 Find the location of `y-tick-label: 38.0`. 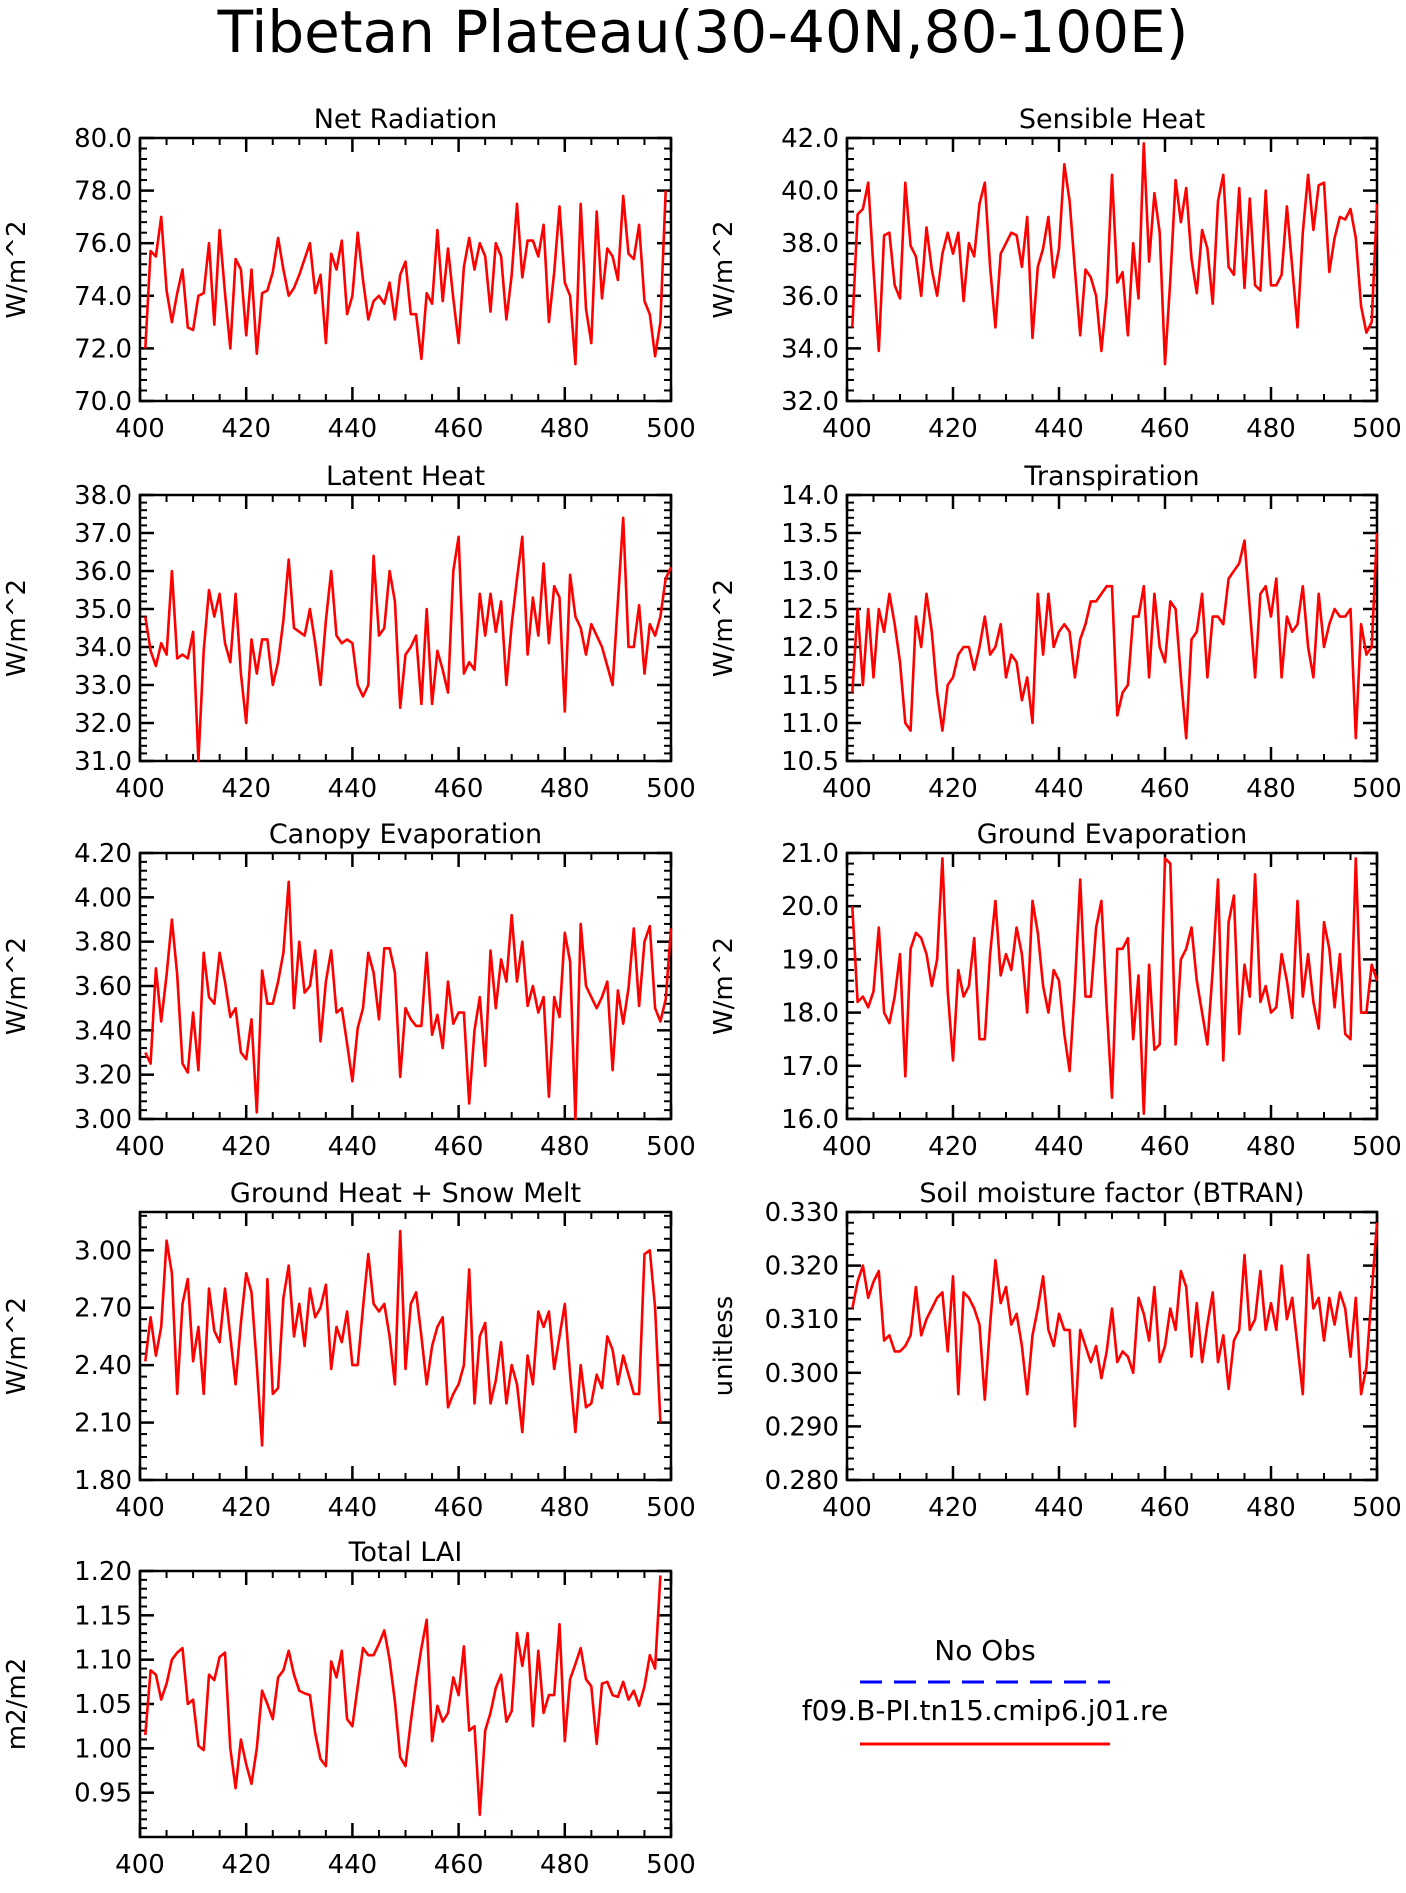

y-tick-label: 38.0 is located at coordinates (810, 244).